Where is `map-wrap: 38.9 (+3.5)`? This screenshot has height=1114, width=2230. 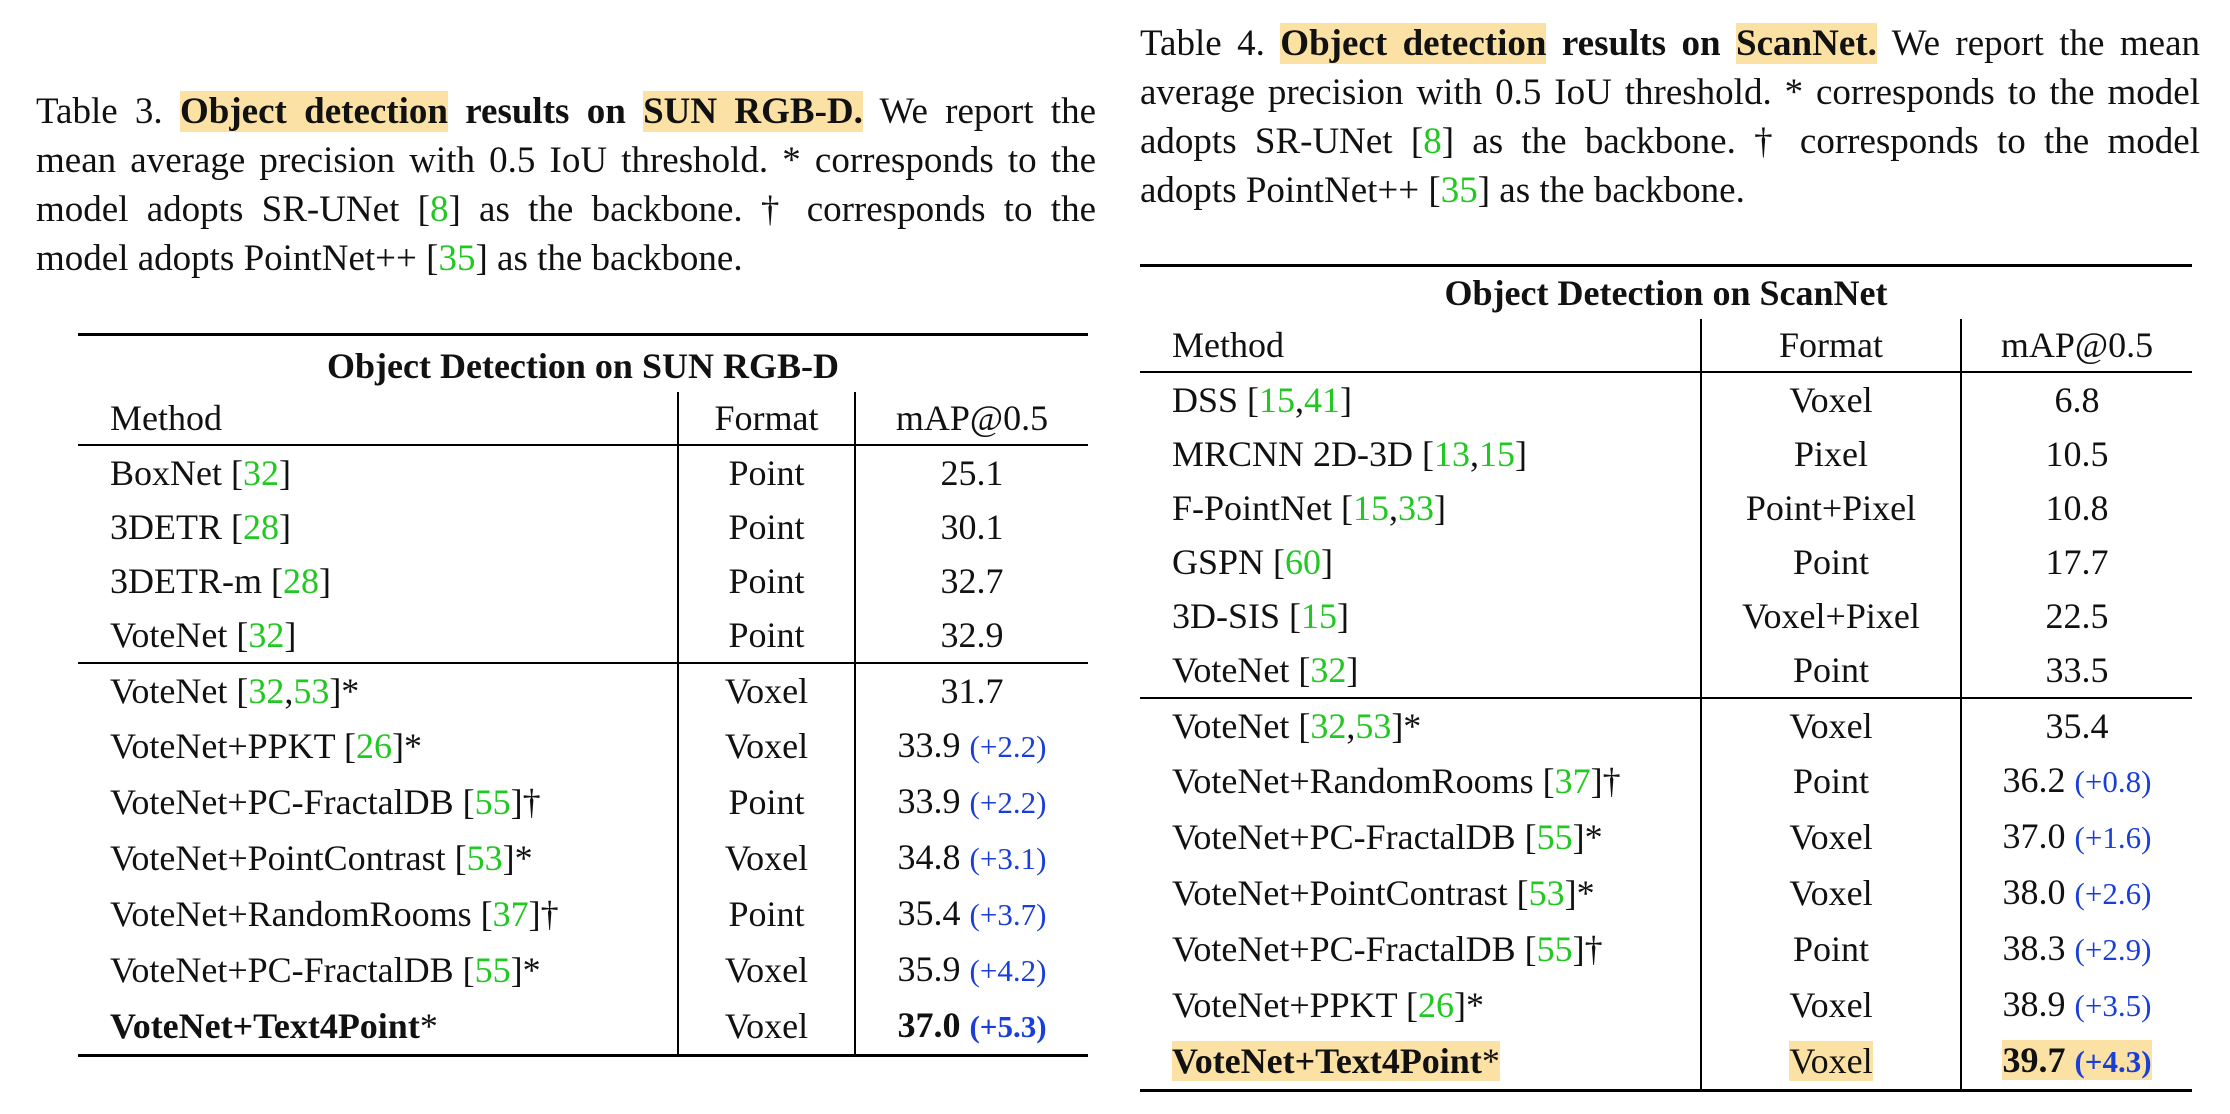
map-wrap: 38.9 (+3.5) is located at coordinates (2077, 1004).